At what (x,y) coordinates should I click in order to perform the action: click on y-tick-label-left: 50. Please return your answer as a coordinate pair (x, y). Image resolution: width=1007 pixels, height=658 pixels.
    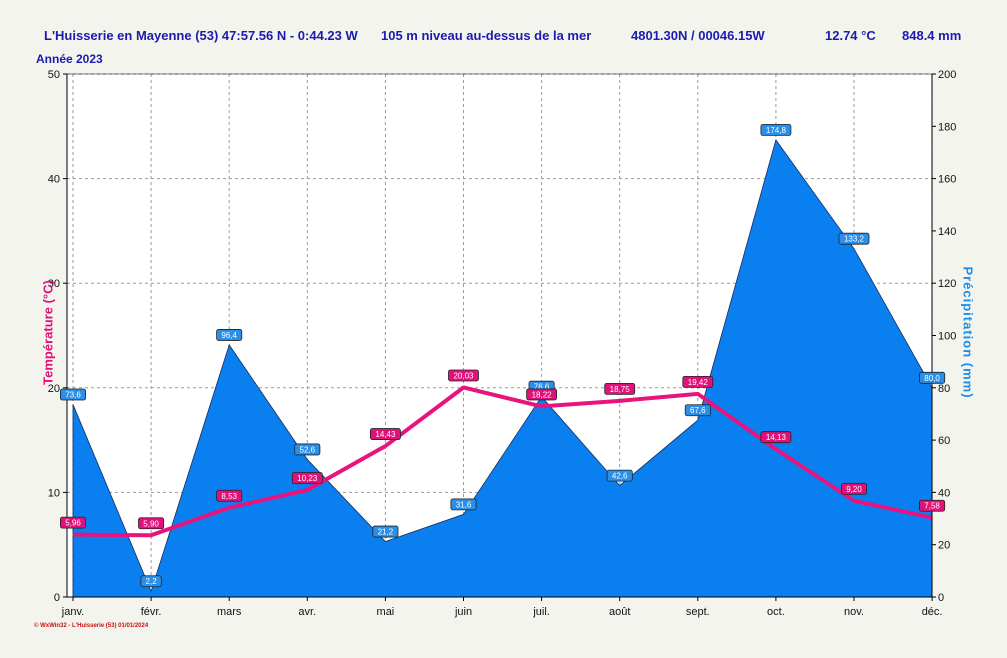
    Looking at the image, I should click on (54, 75).